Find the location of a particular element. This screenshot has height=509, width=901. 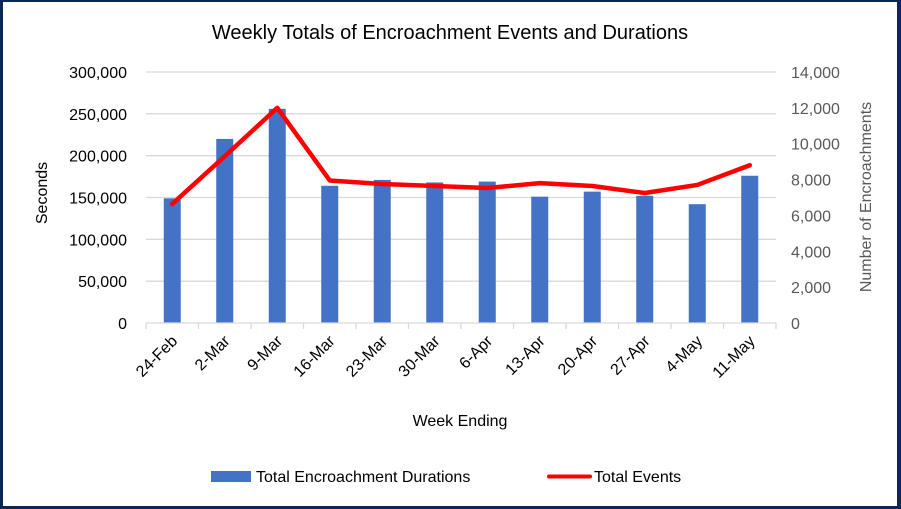

y-right-tick-label: 10,000 is located at coordinates (815, 145).